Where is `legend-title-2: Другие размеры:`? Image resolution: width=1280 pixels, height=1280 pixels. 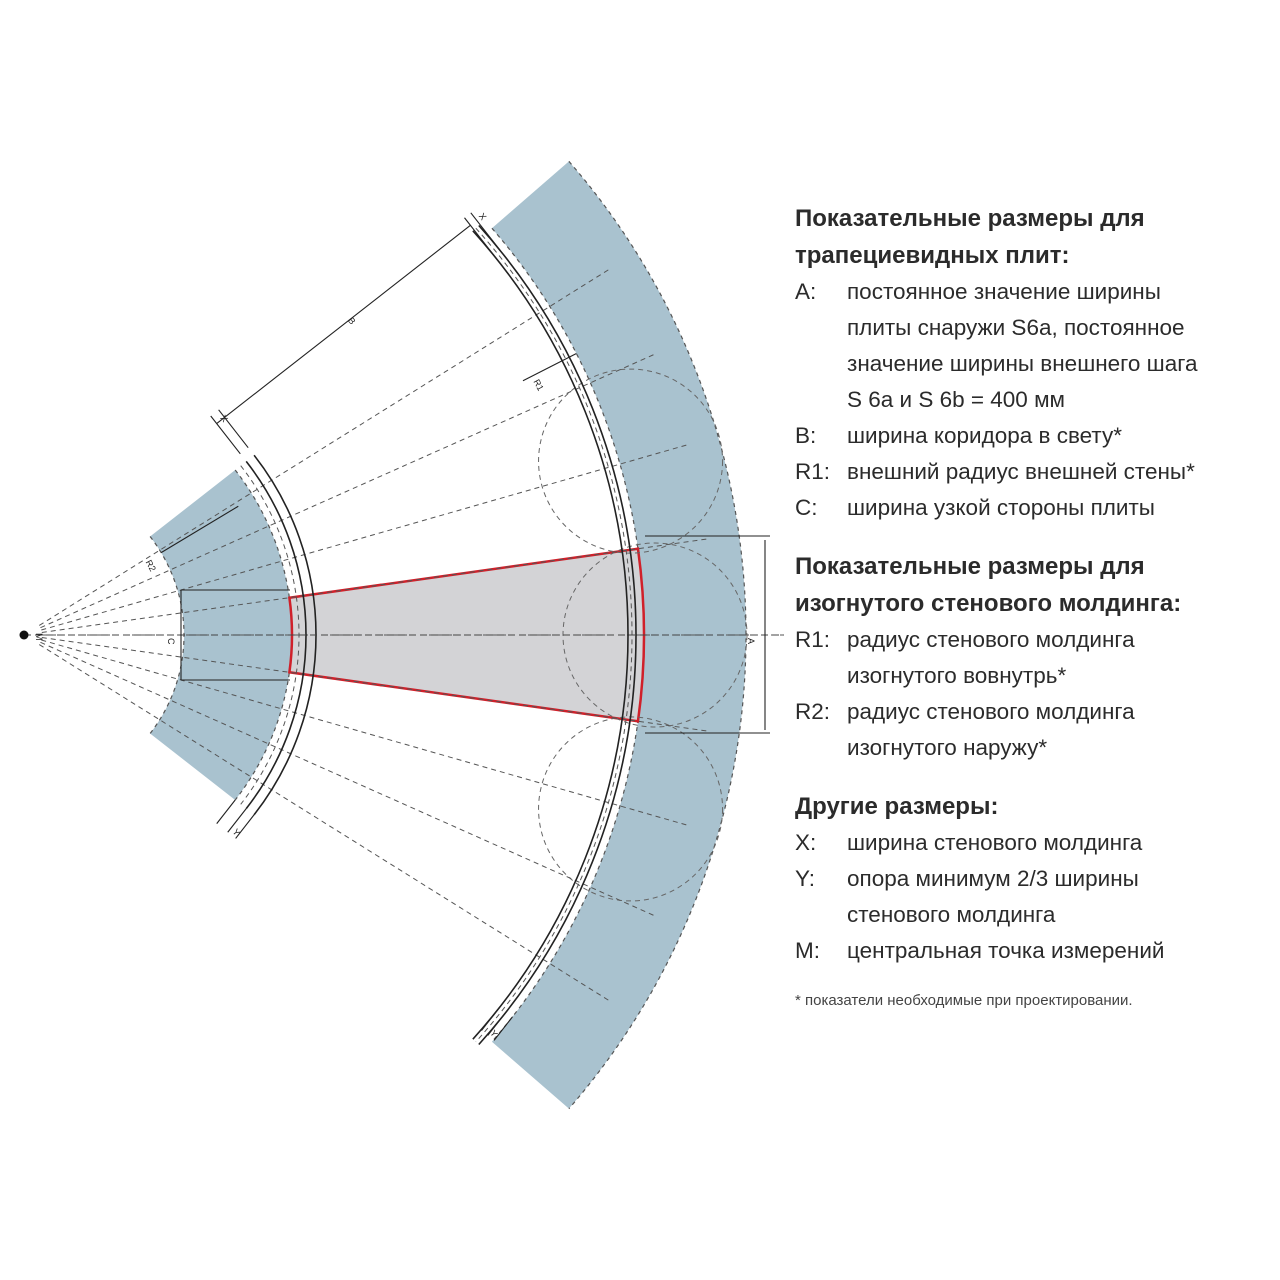
legend-title-2: Другие размеры: is located at coordinates (897, 806).